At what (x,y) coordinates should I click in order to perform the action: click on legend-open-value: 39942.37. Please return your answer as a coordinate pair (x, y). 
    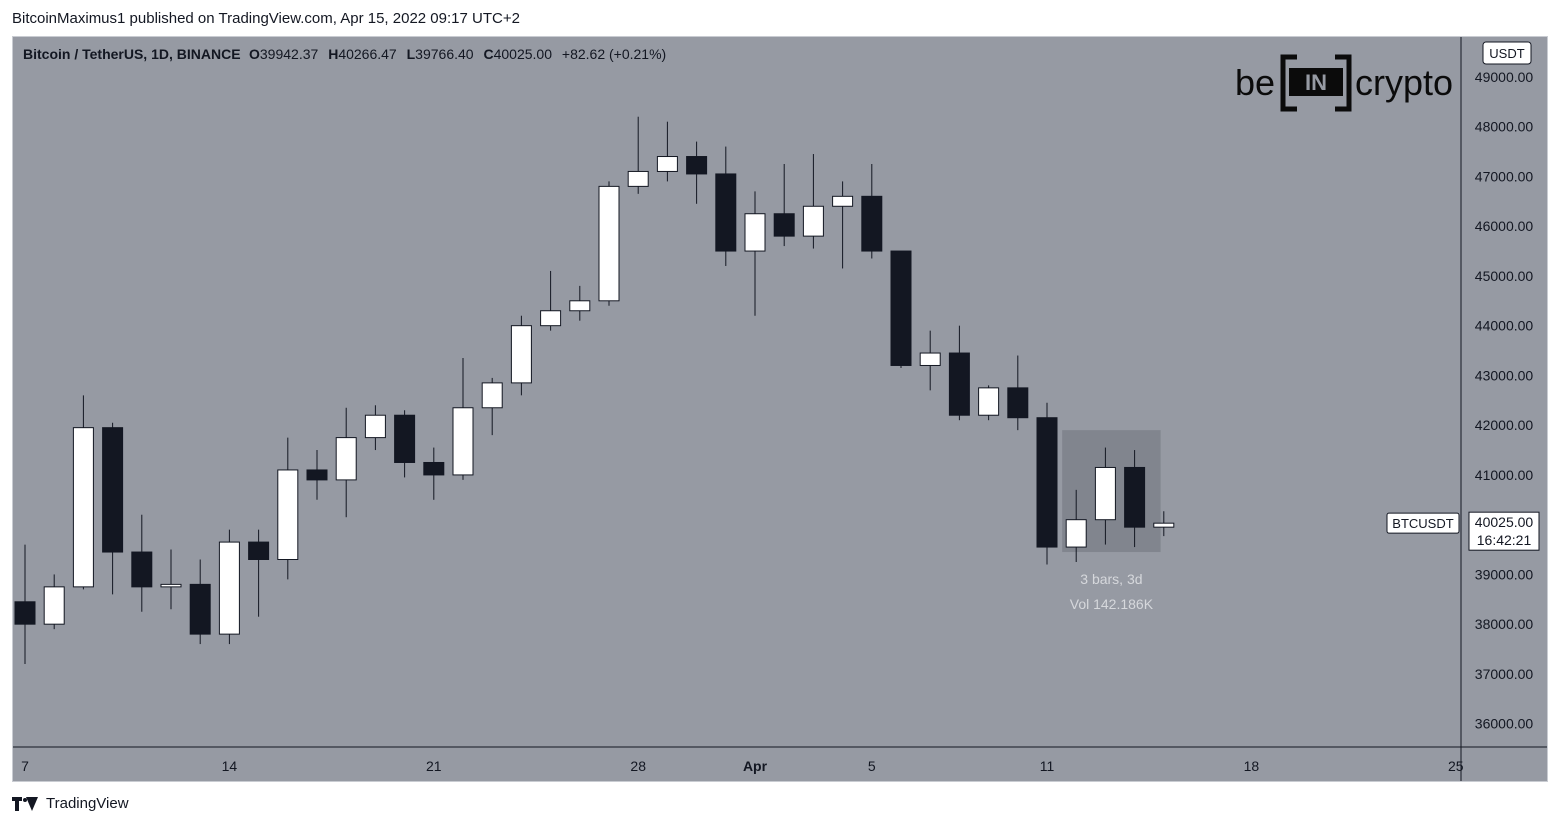
    Looking at the image, I should click on (289, 54).